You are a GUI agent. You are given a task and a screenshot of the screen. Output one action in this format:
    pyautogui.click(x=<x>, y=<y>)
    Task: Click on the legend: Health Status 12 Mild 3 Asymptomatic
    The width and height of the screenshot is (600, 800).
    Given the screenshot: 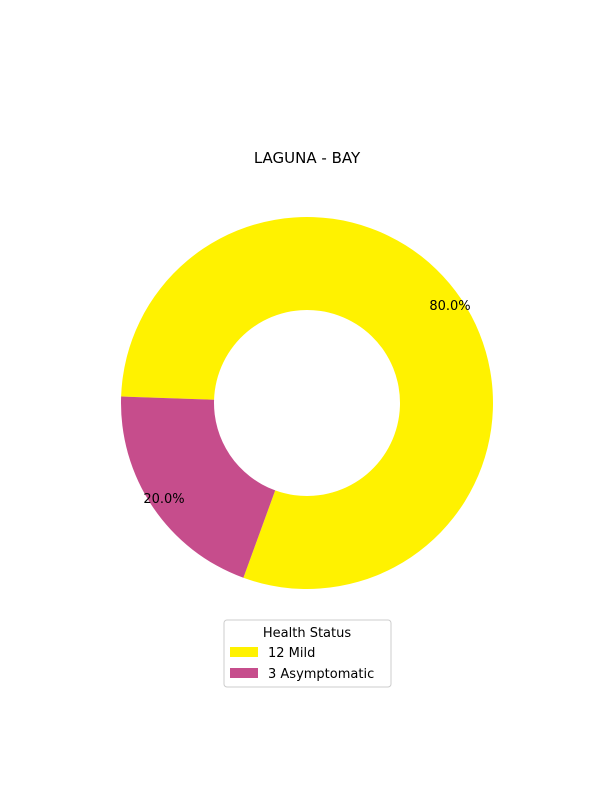 What is the action you would take?
    pyautogui.click(x=307, y=653)
    